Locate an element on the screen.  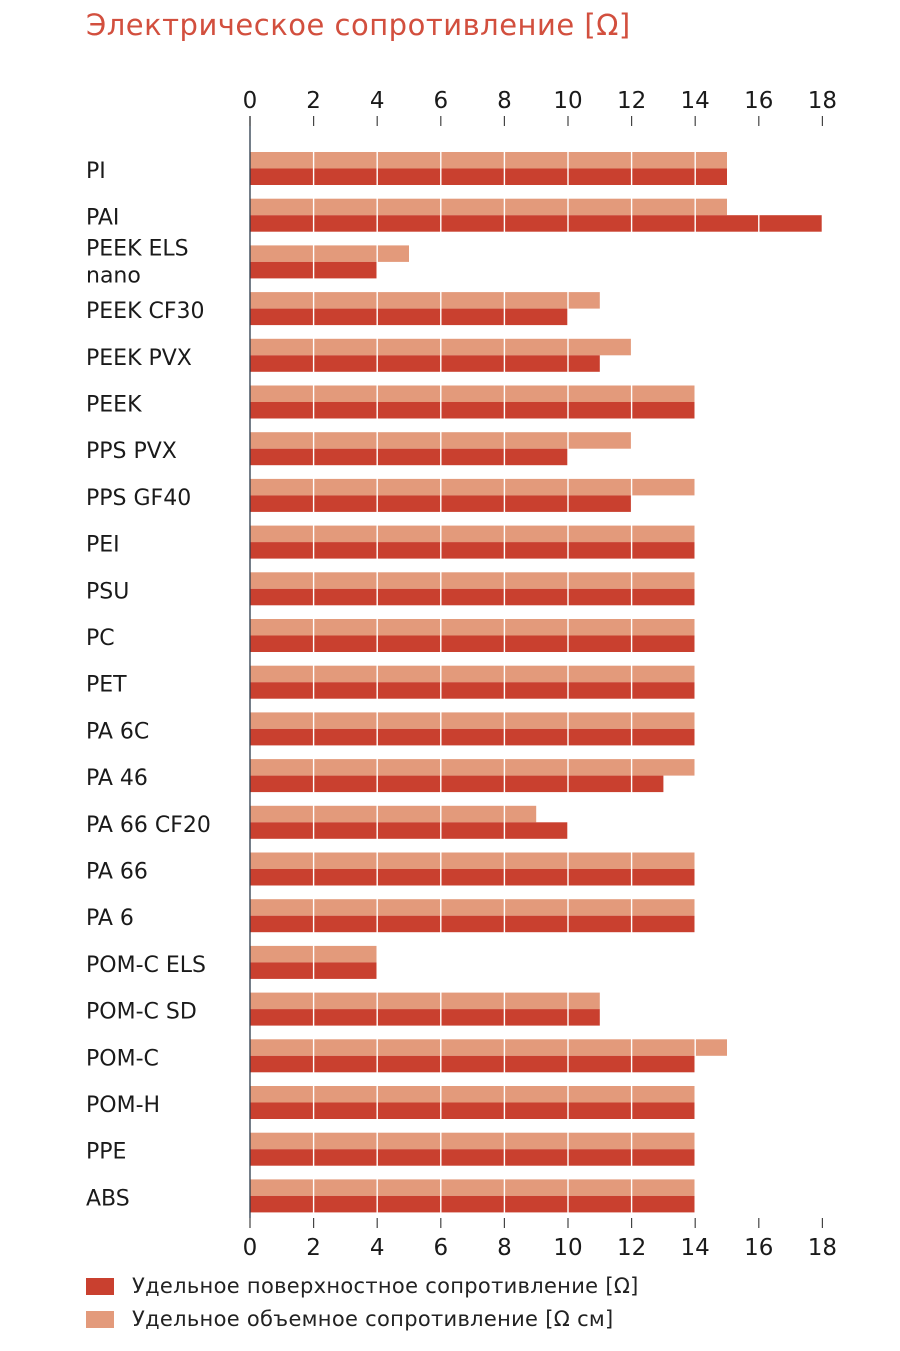
category-label: PSU is located at coordinates (107, 591).